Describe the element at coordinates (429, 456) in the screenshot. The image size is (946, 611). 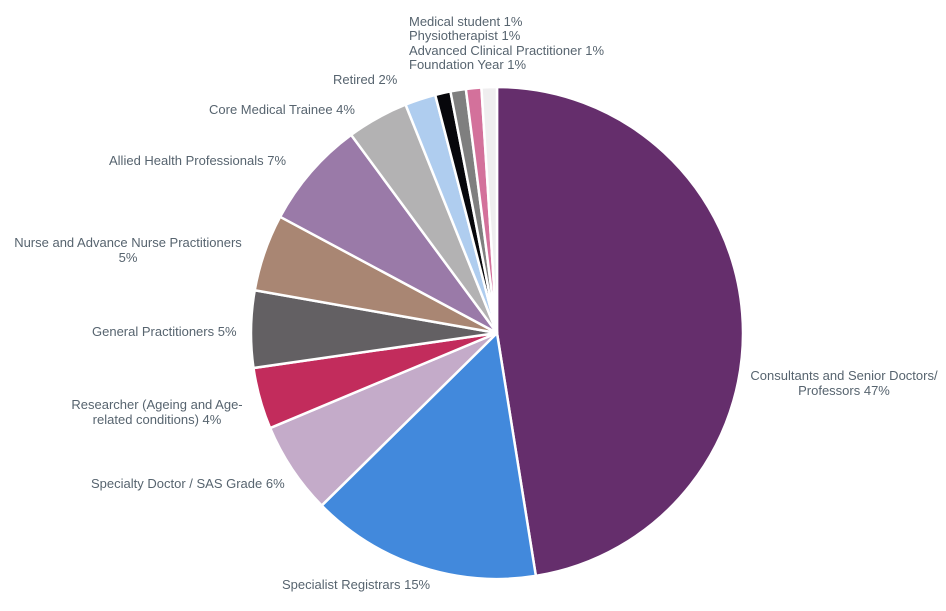
I see `pie-slice-specialist-registrars` at that location.